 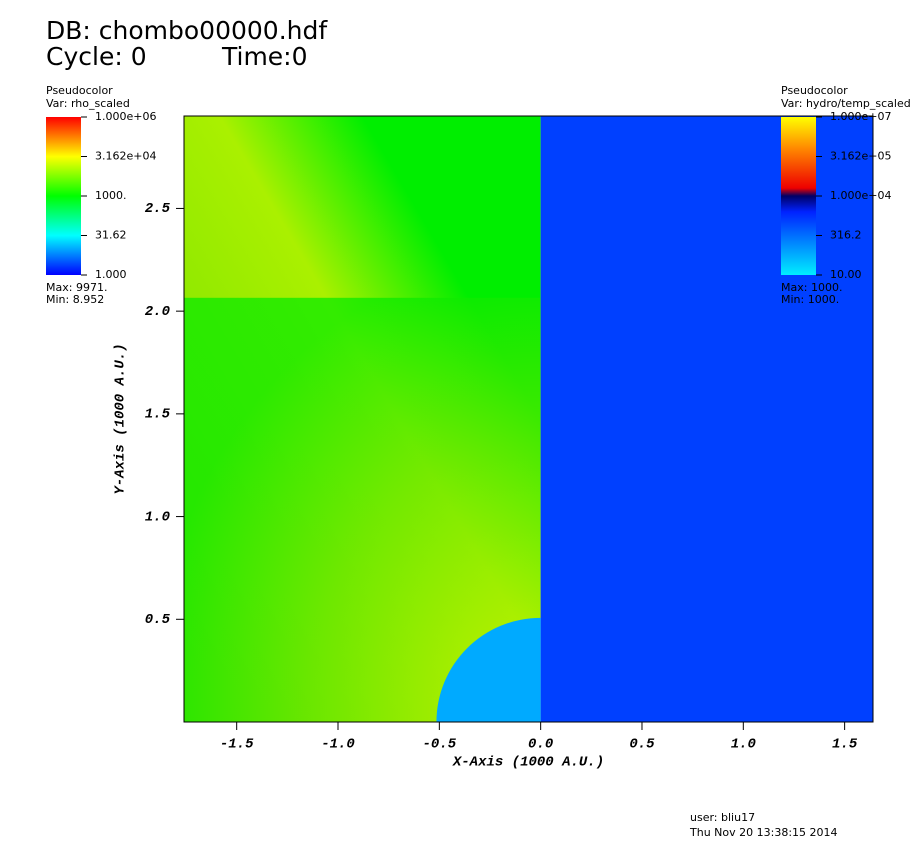 What do you see at coordinates (157, 312) in the screenshot?
I see `y-tick-label: 2.0` at bounding box center [157, 312].